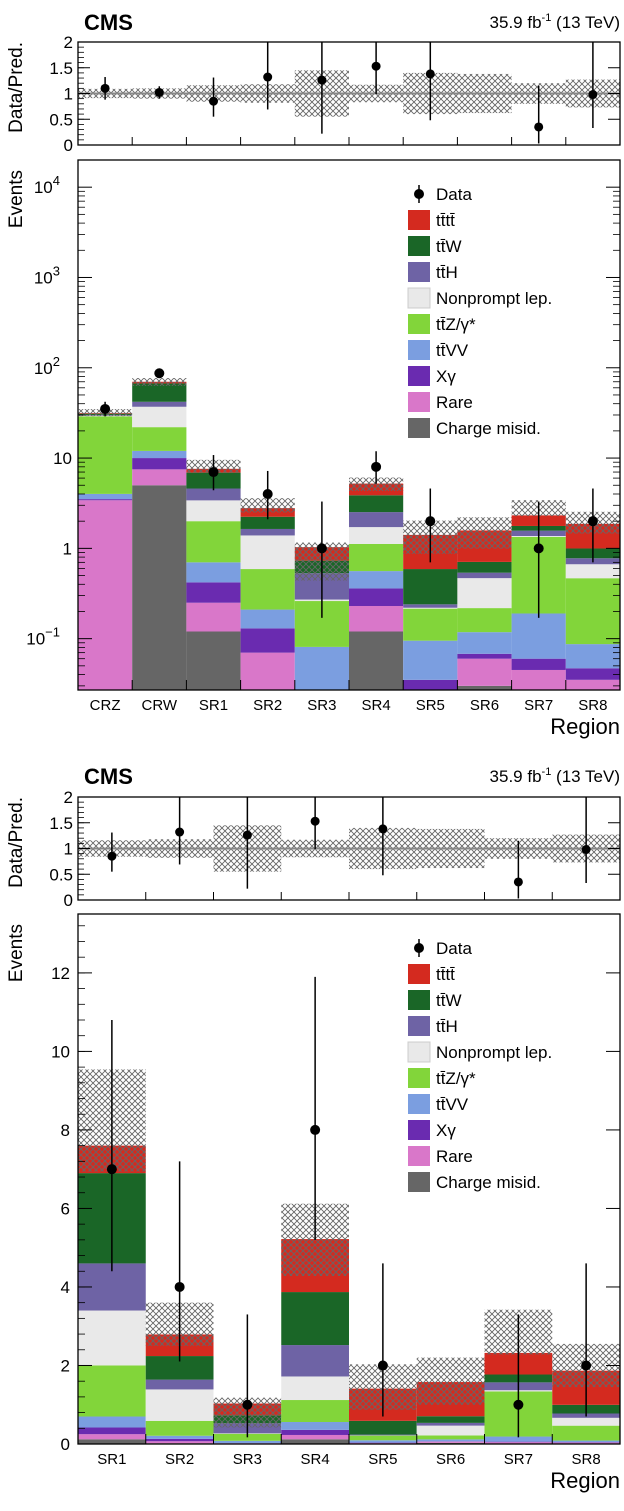 This screenshot has height=1511, width=624. What do you see at coordinates (376, 705) in the screenshot?
I see `category-label: SR4` at bounding box center [376, 705].